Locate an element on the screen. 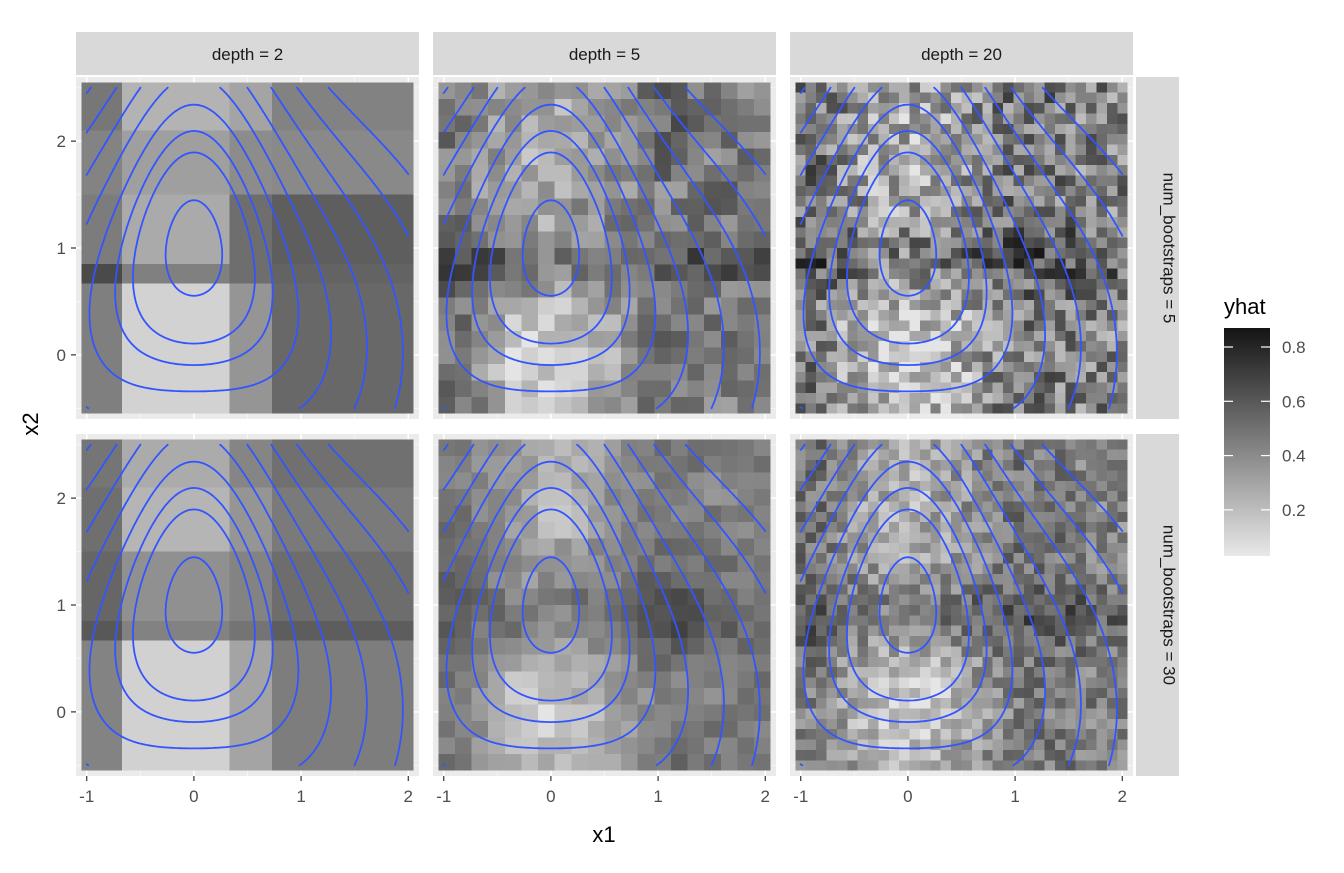 The image size is (1344, 873). x-tick-label: -1 is located at coordinates (800, 796).